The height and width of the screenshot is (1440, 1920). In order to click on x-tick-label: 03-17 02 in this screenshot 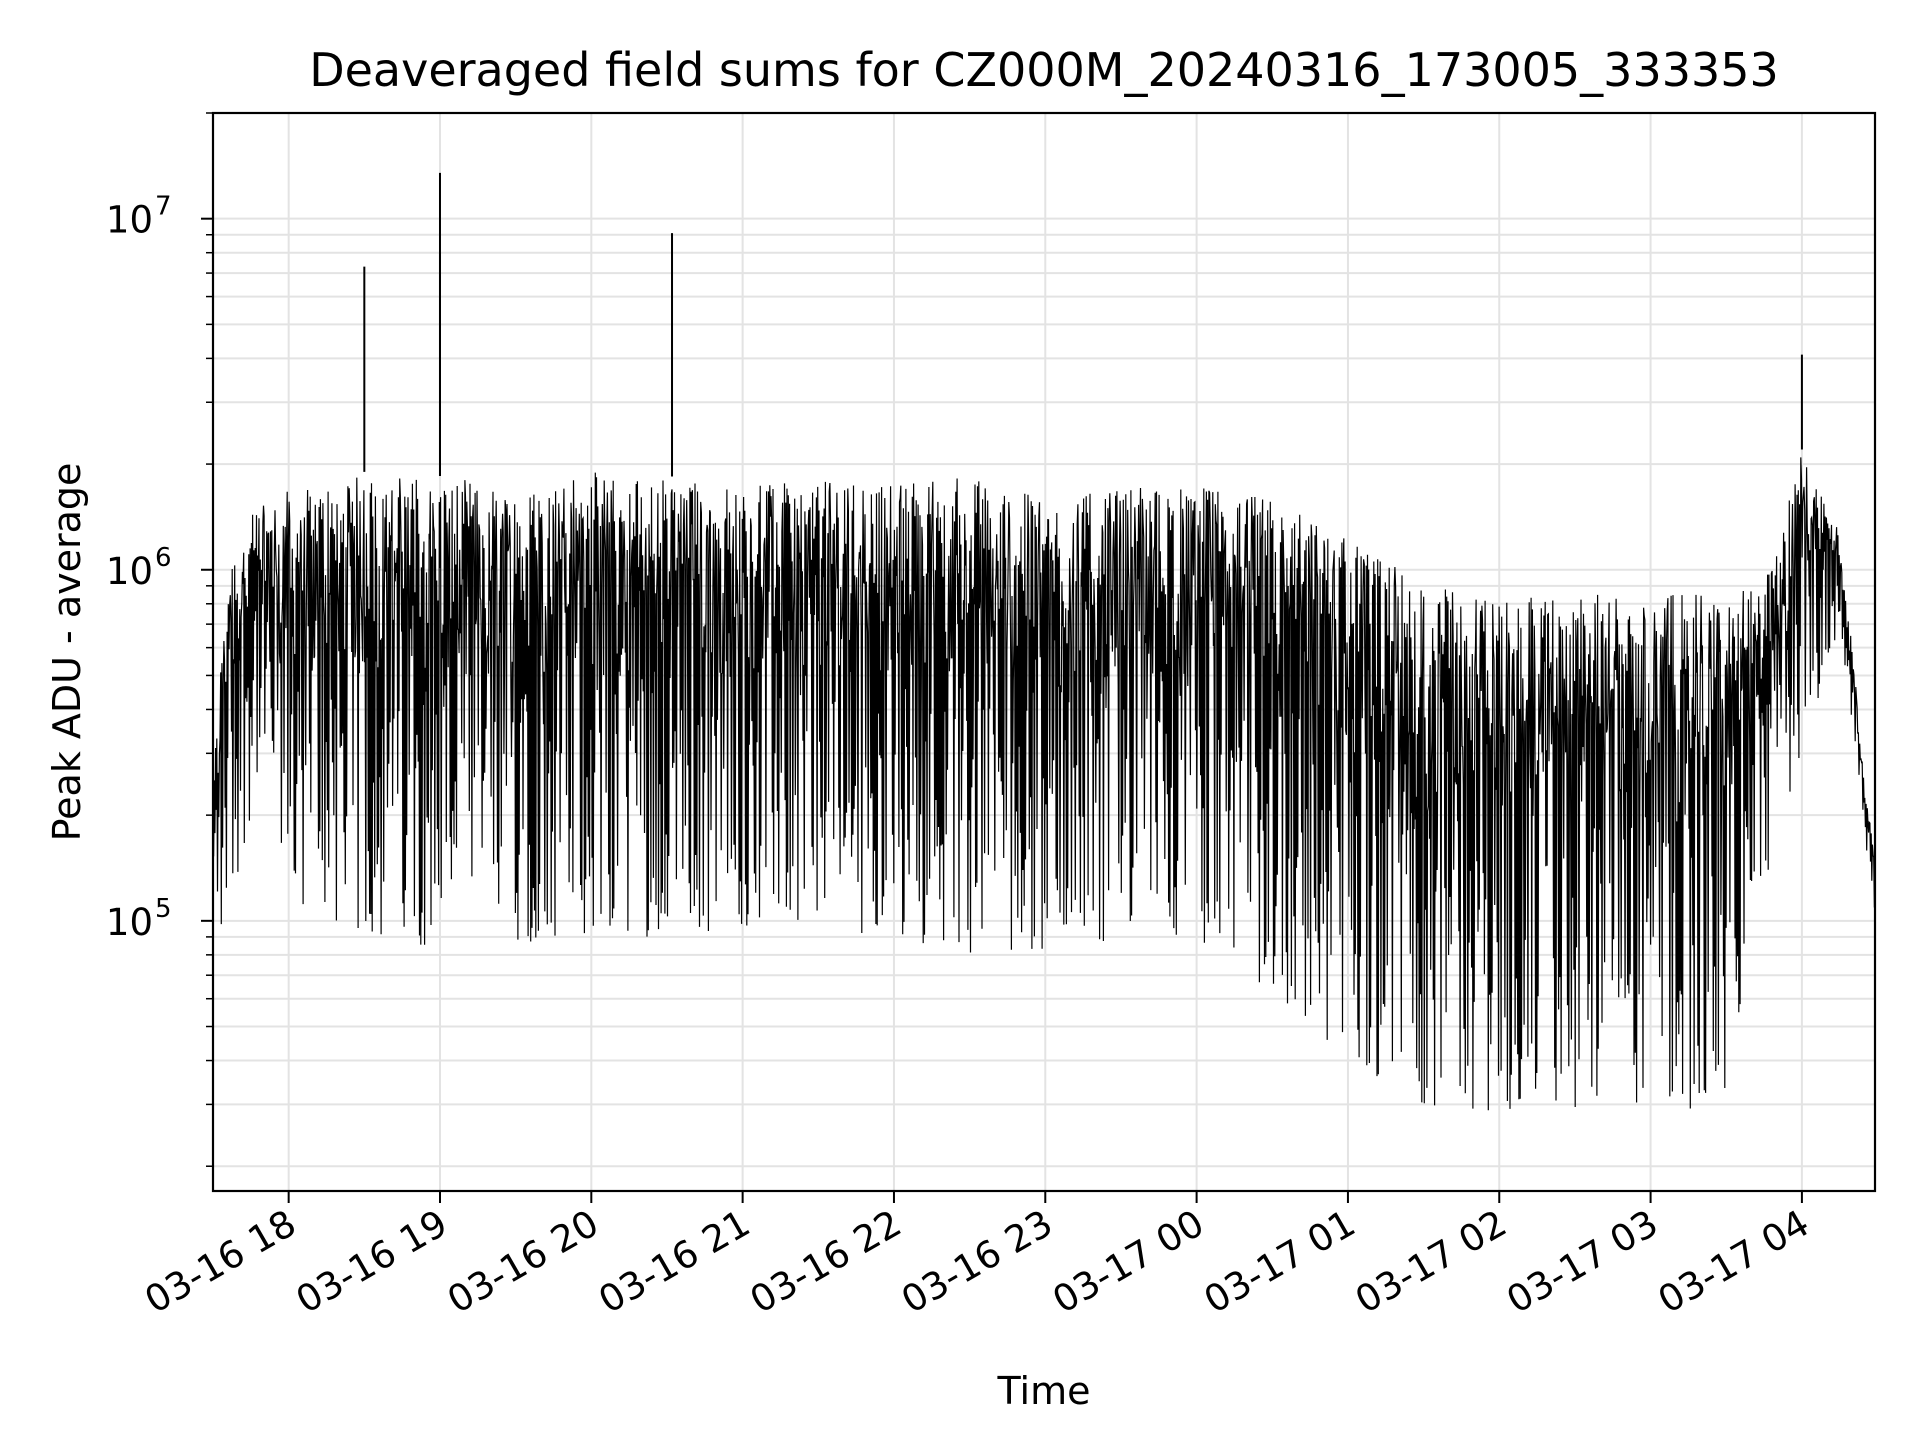, I will do `click(1431, 1262)`.